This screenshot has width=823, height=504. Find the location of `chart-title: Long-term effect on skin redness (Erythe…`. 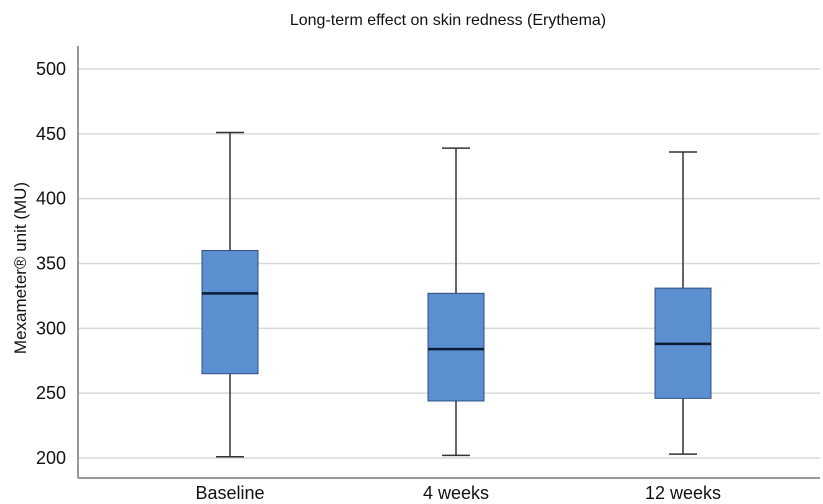

chart-title: Long-term effect on skin redness (Erythe… is located at coordinates (448, 20).